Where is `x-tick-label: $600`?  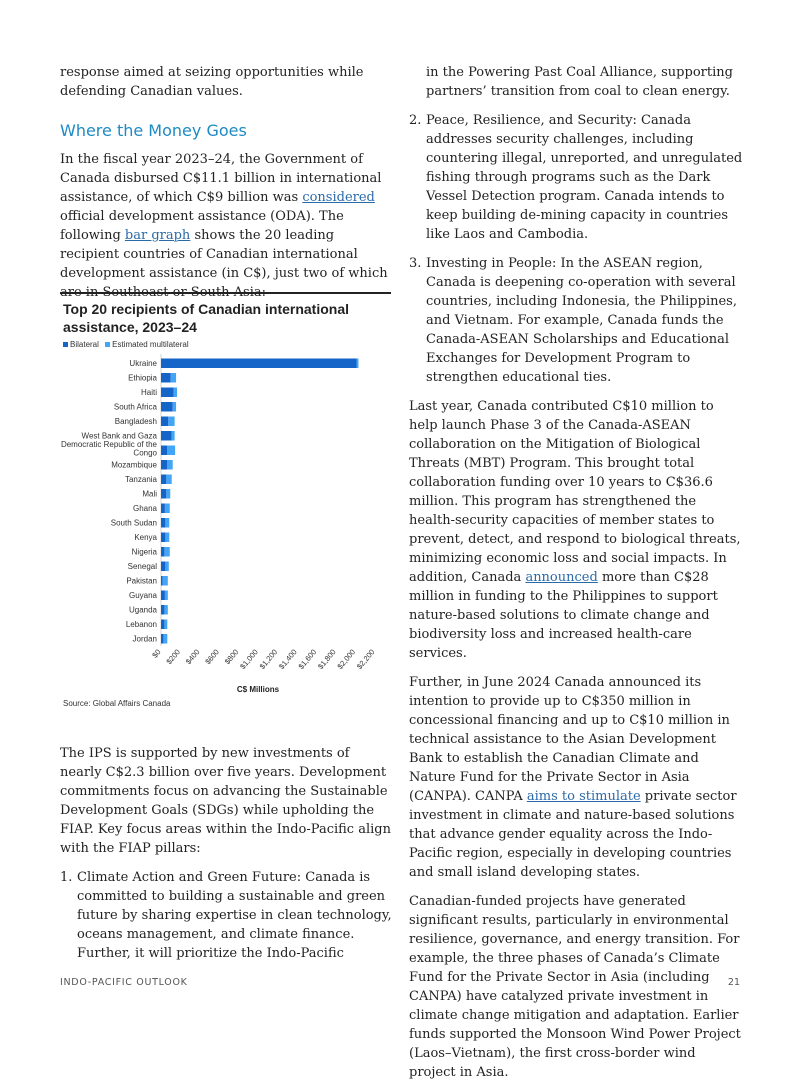 x-tick-label: $600 is located at coordinates (212, 657).